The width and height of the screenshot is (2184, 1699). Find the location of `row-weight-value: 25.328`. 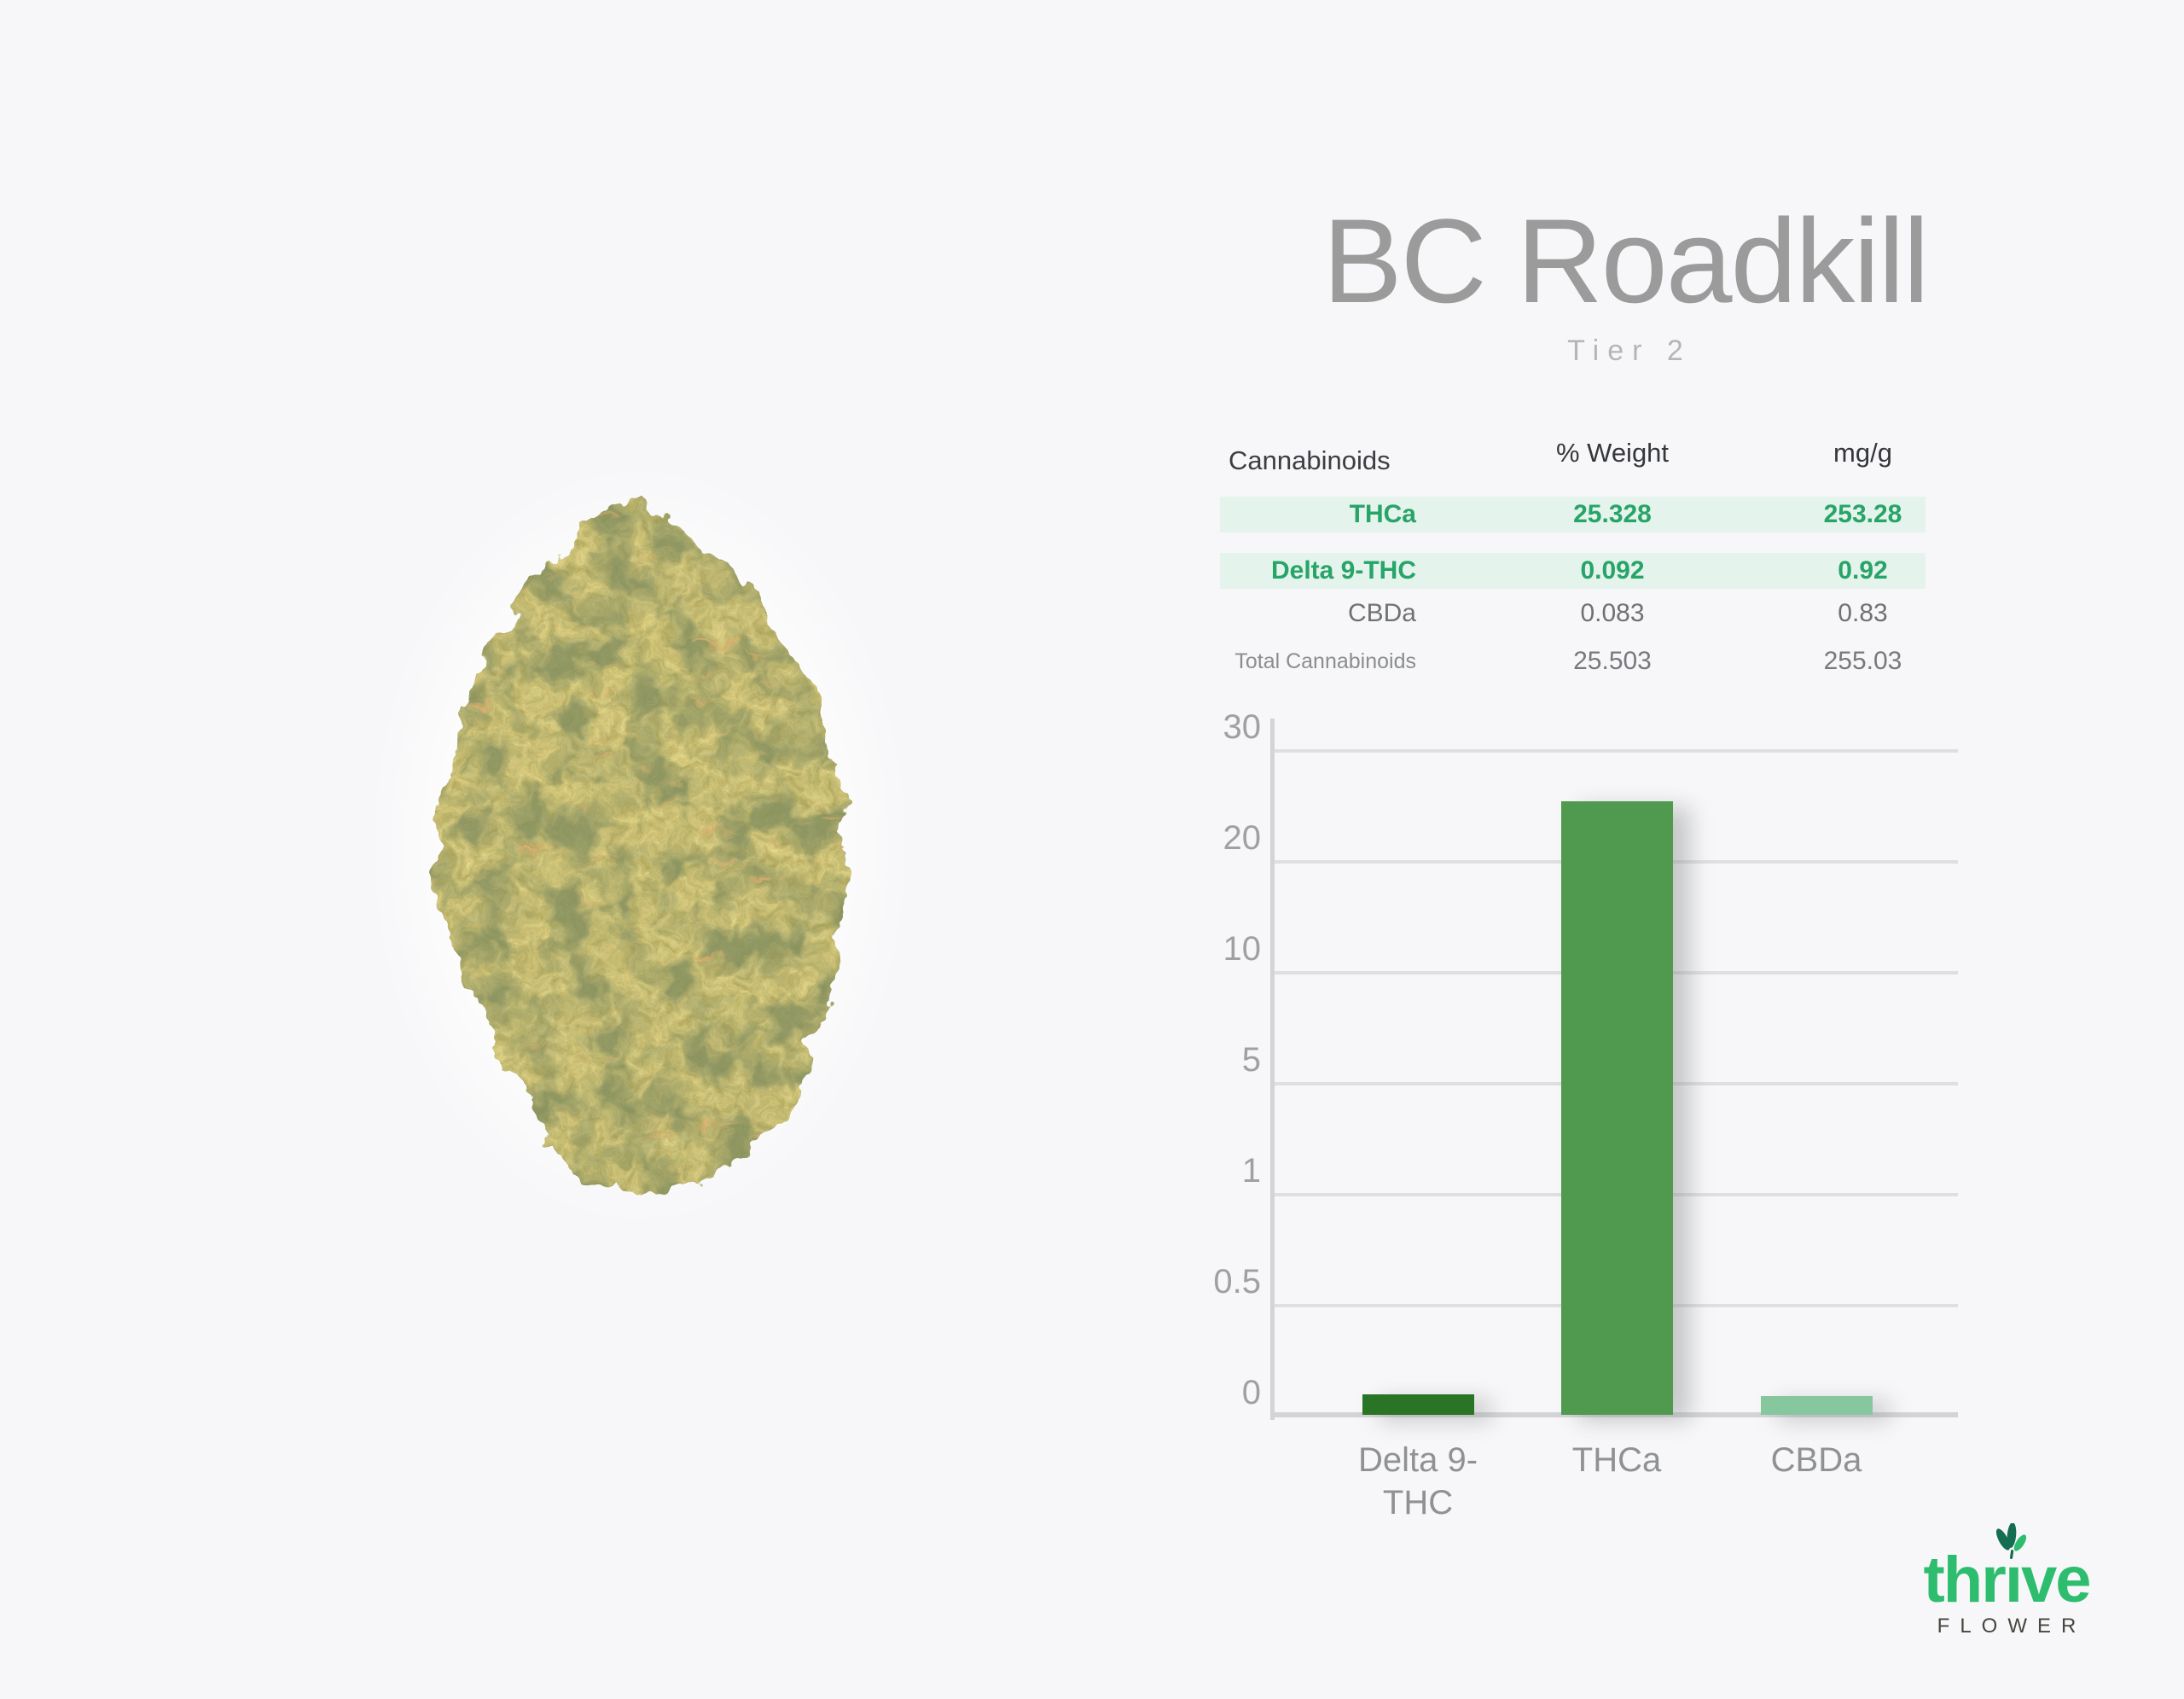

row-weight-value: 25.328 is located at coordinates (1612, 514).